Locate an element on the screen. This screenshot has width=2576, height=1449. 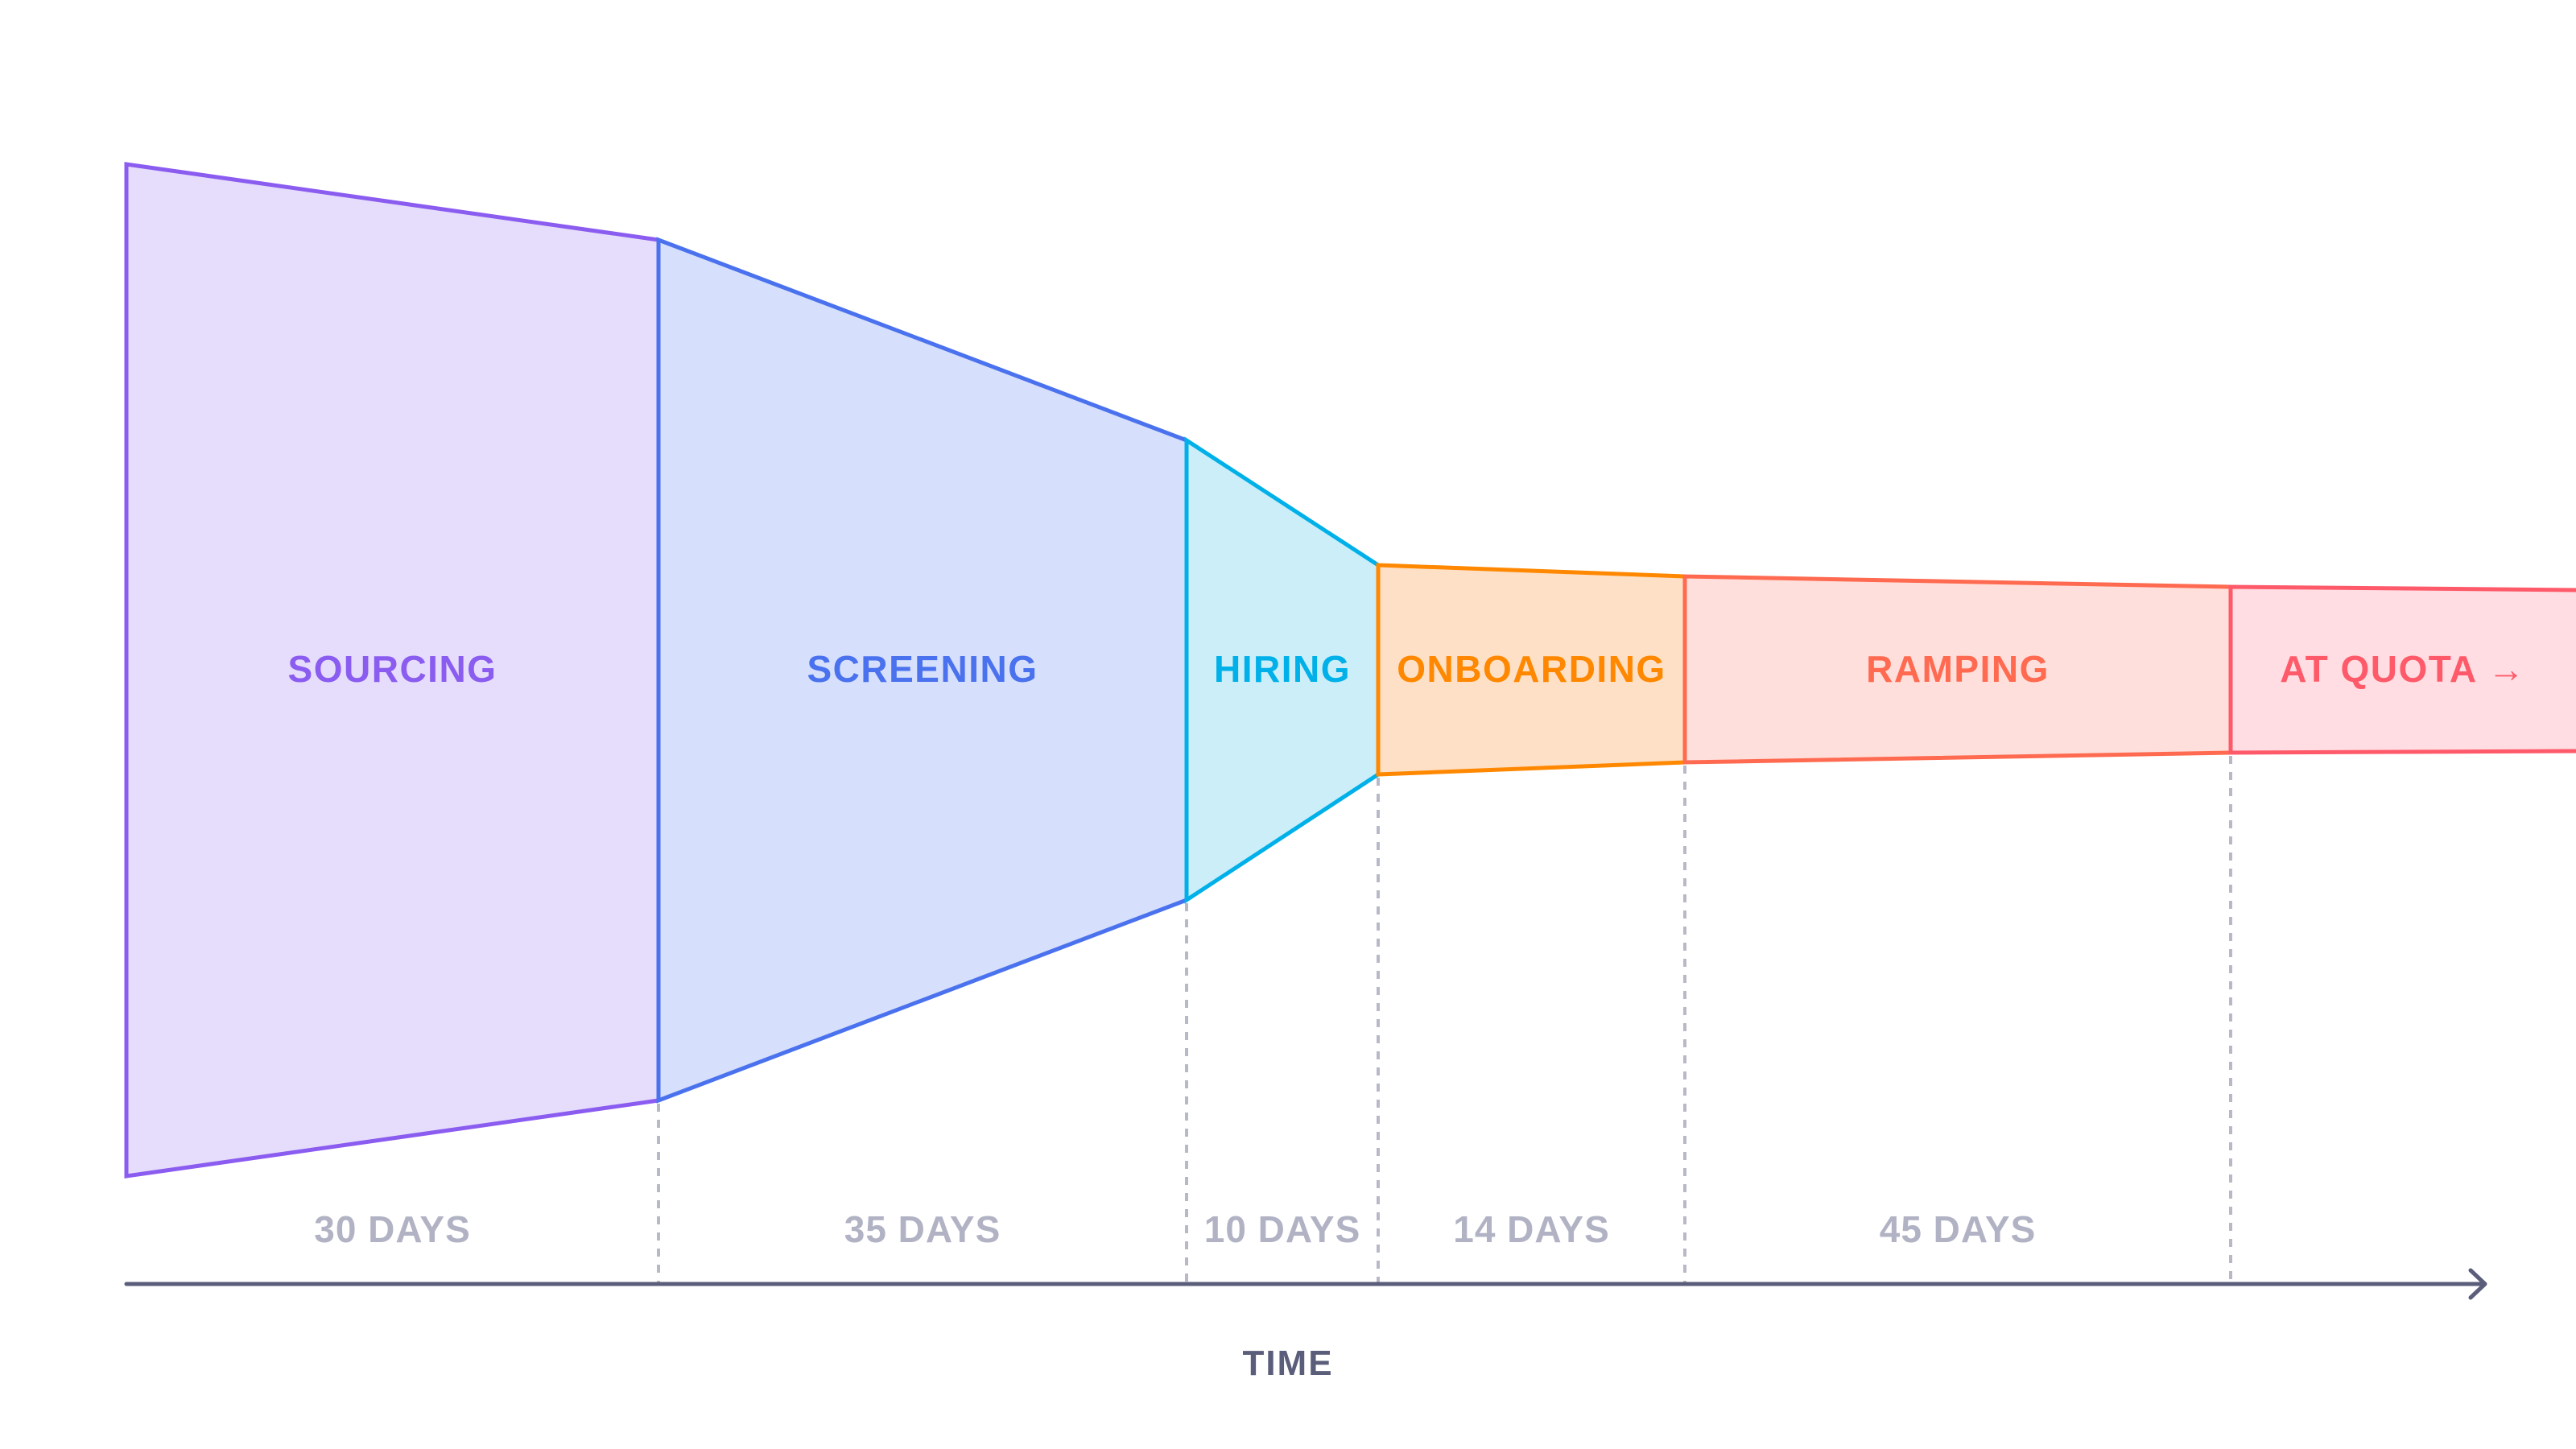
stage-hiring is located at coordinates (1282, 670).